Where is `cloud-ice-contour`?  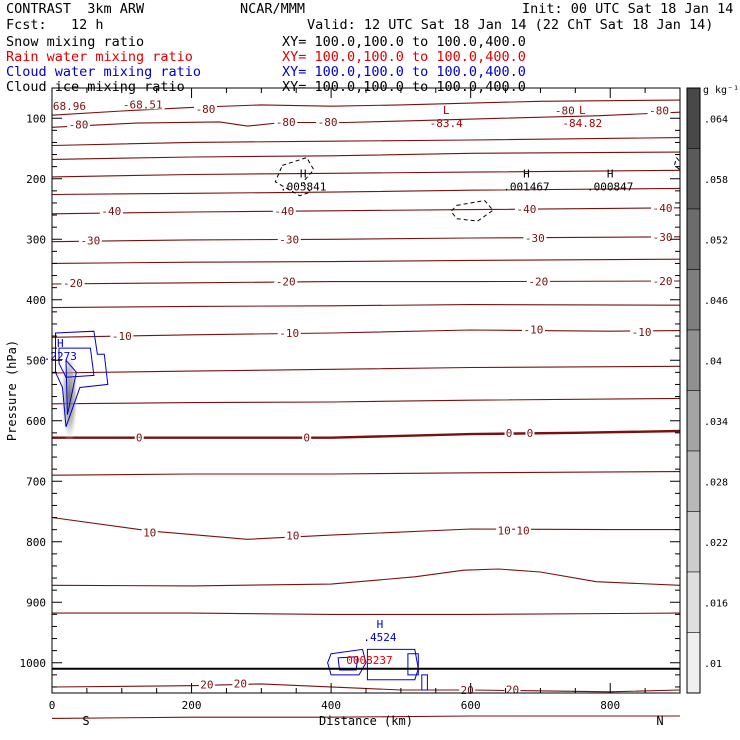 cloud-ice-contour is located at coordinates (294, 177).